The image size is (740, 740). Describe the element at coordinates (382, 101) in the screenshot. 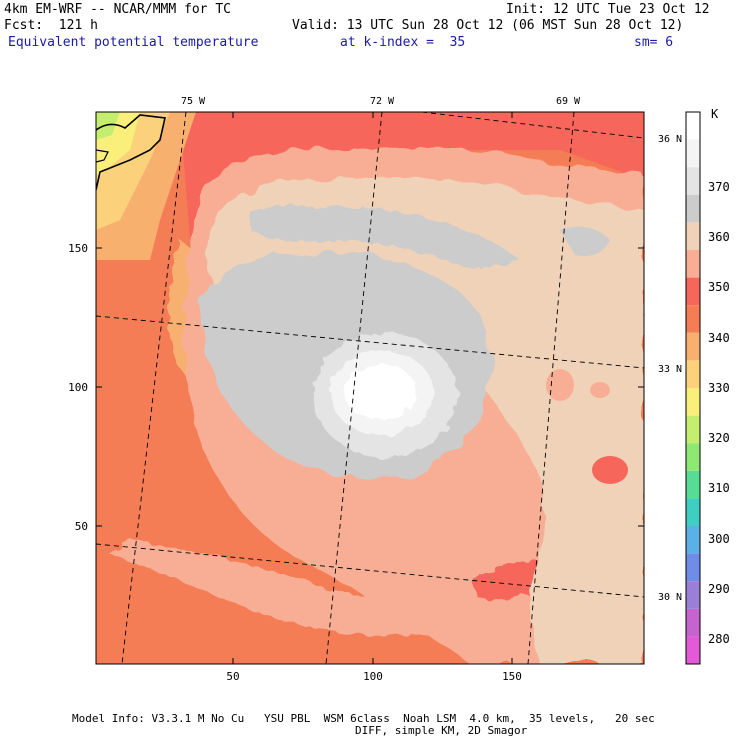

I see `lon-label-72w: 72 W` at that location.